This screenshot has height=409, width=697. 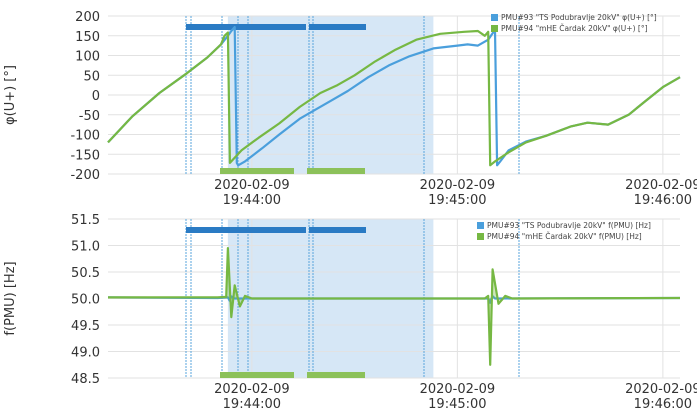 What do you see at coordinates (579, 17) in the screenshot?
I see `legend-label: PMU#93 "TS Podubravlje 20kV" φ(U+) [°]` at bounding box center [579, 17].